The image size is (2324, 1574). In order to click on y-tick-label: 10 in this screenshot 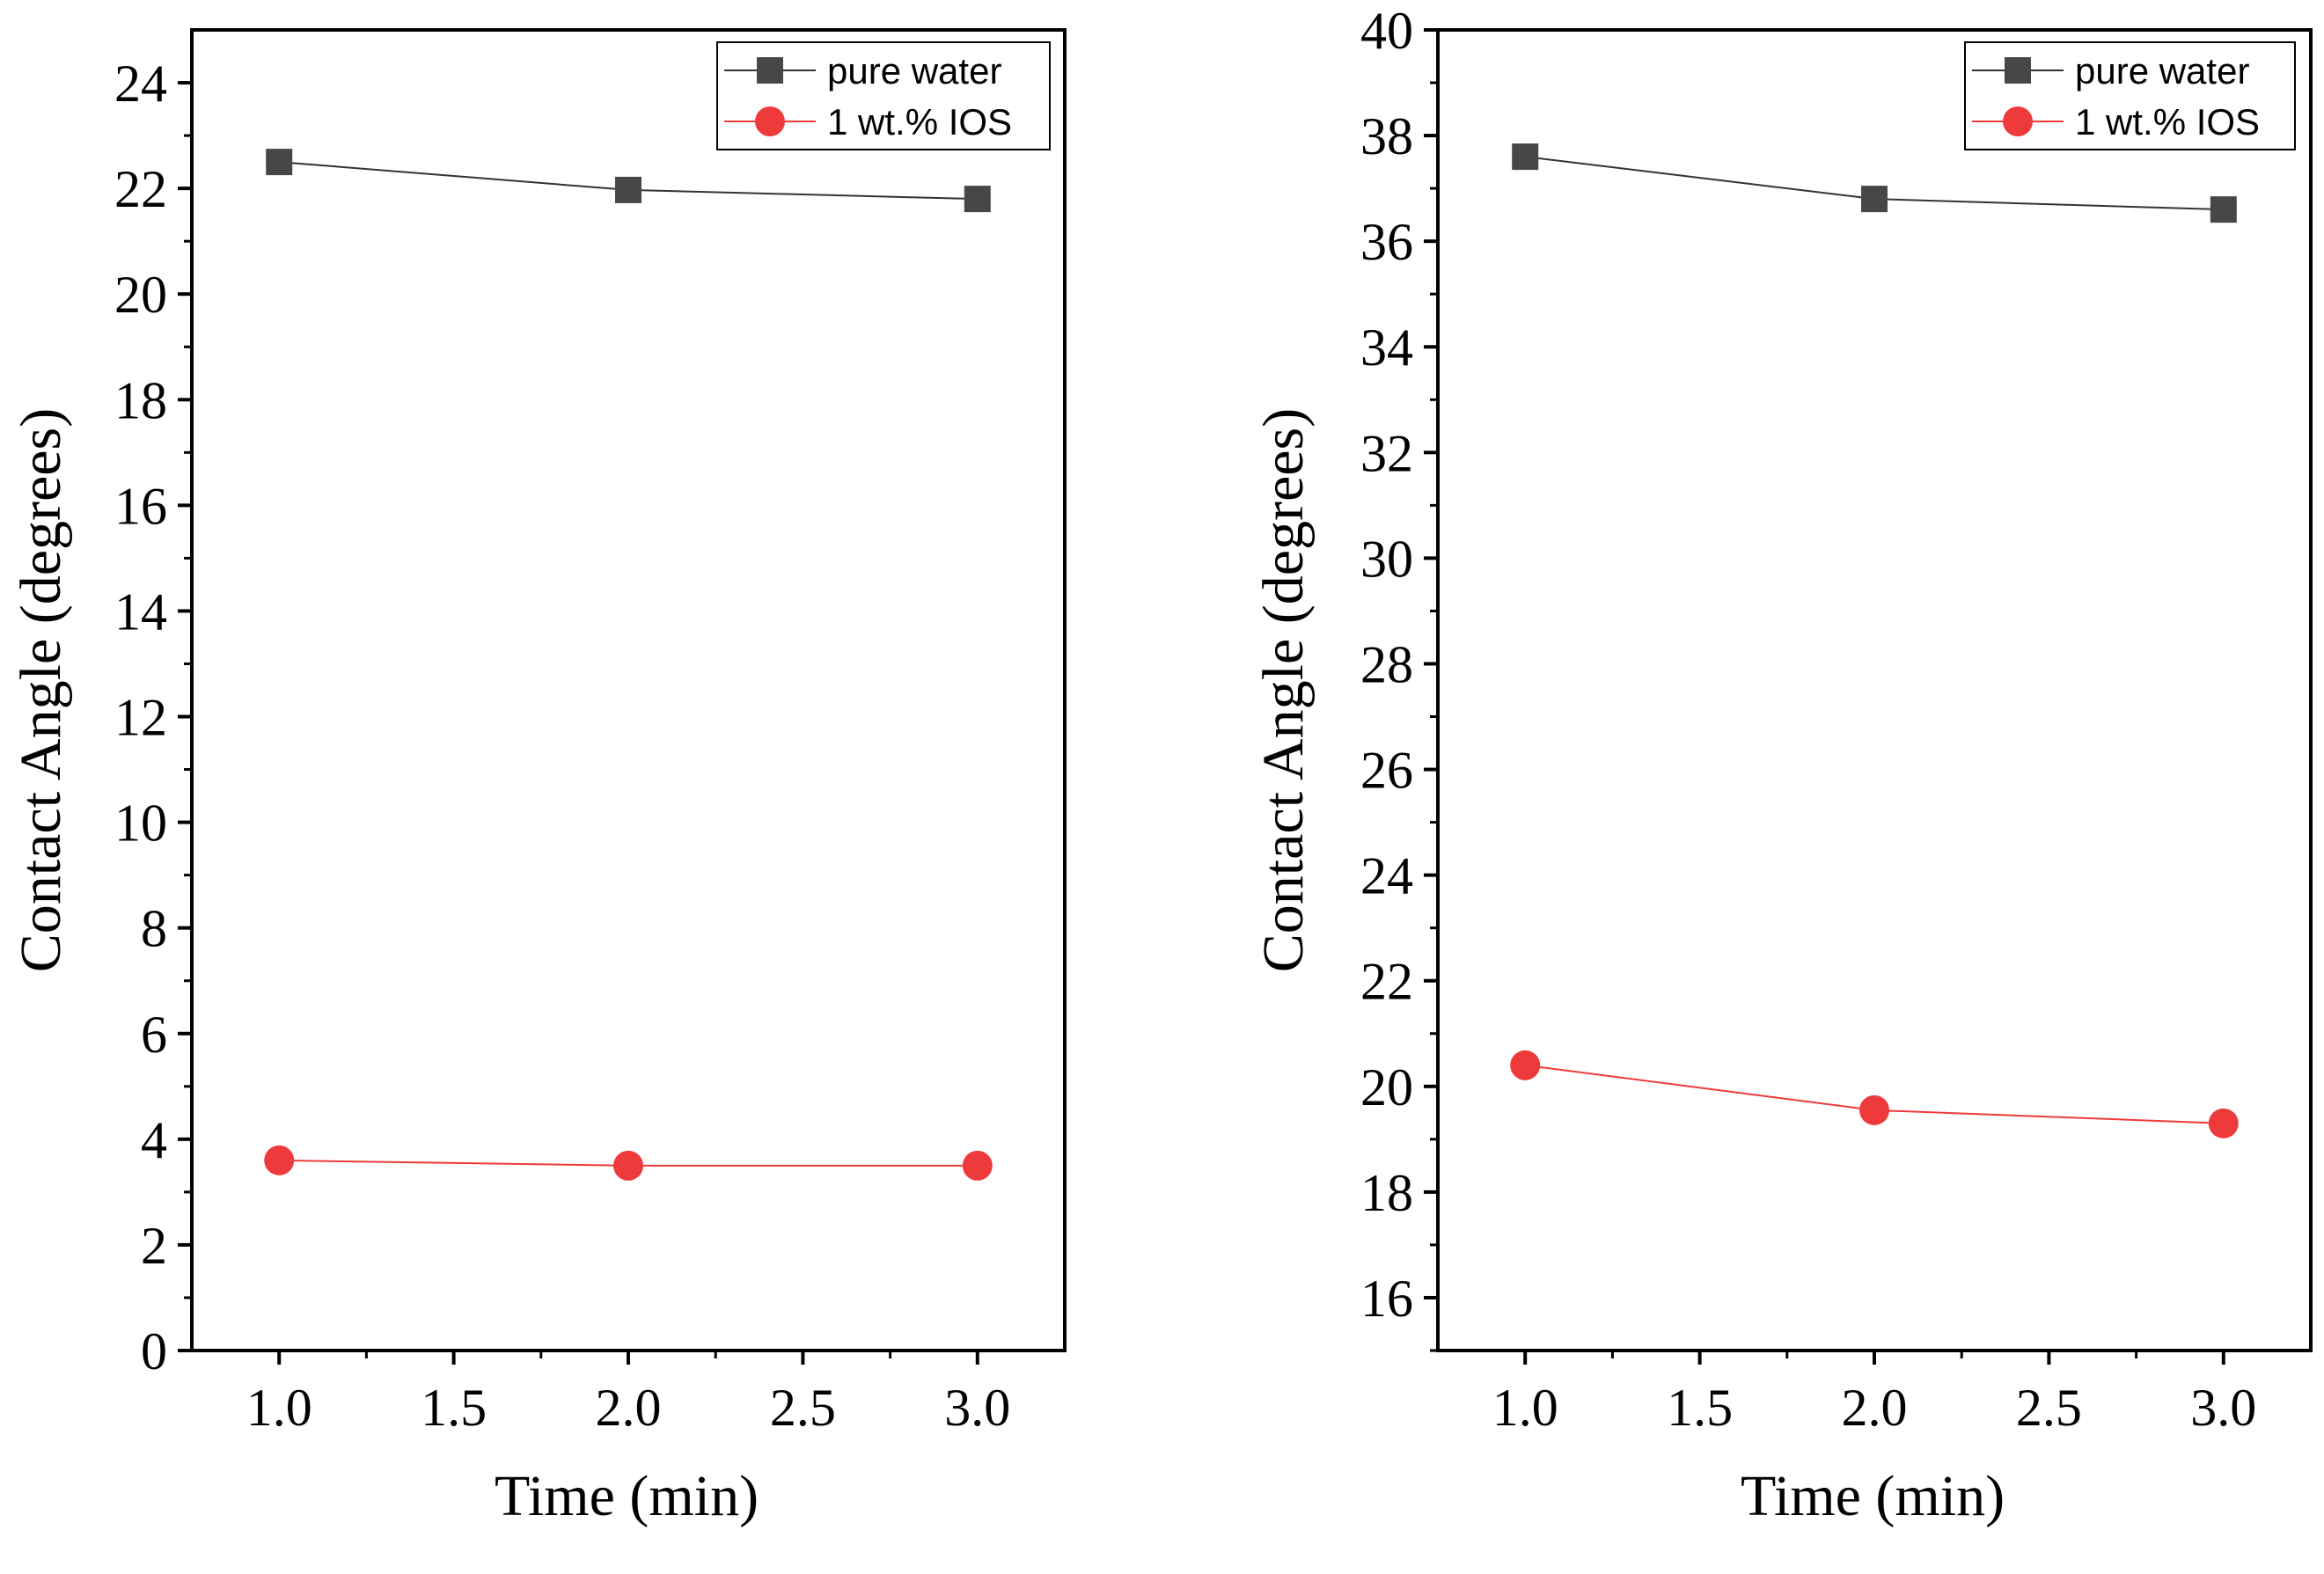, I will do `click(140, 823)`.